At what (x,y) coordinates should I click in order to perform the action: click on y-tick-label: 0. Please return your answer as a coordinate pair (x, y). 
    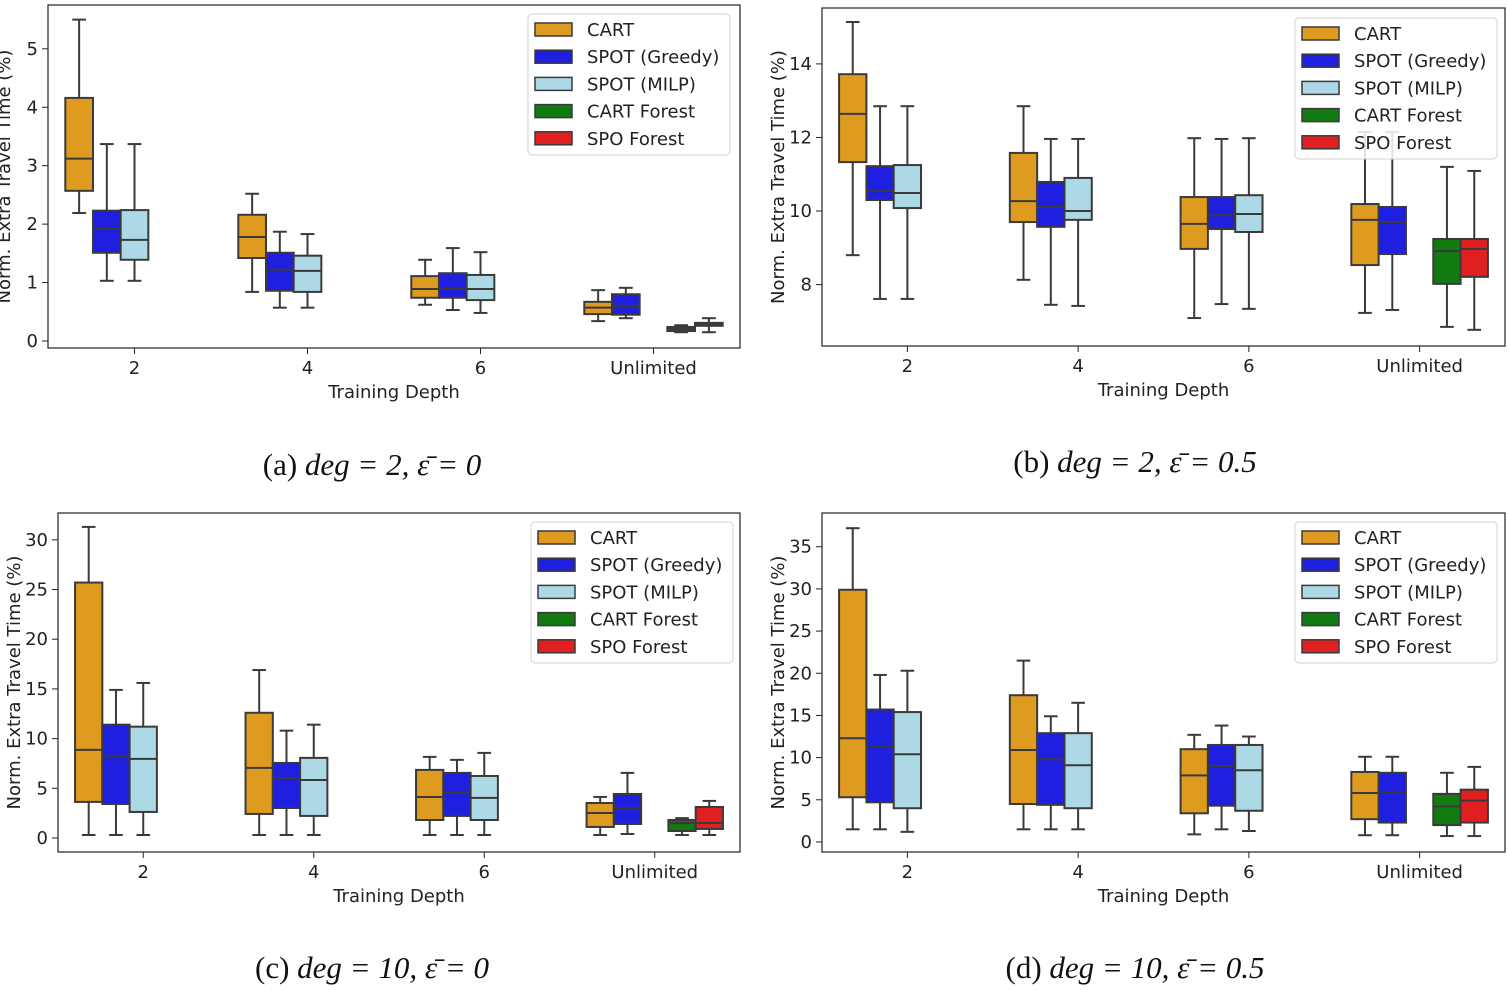
    Looking at the image, I should click on (32, 341).